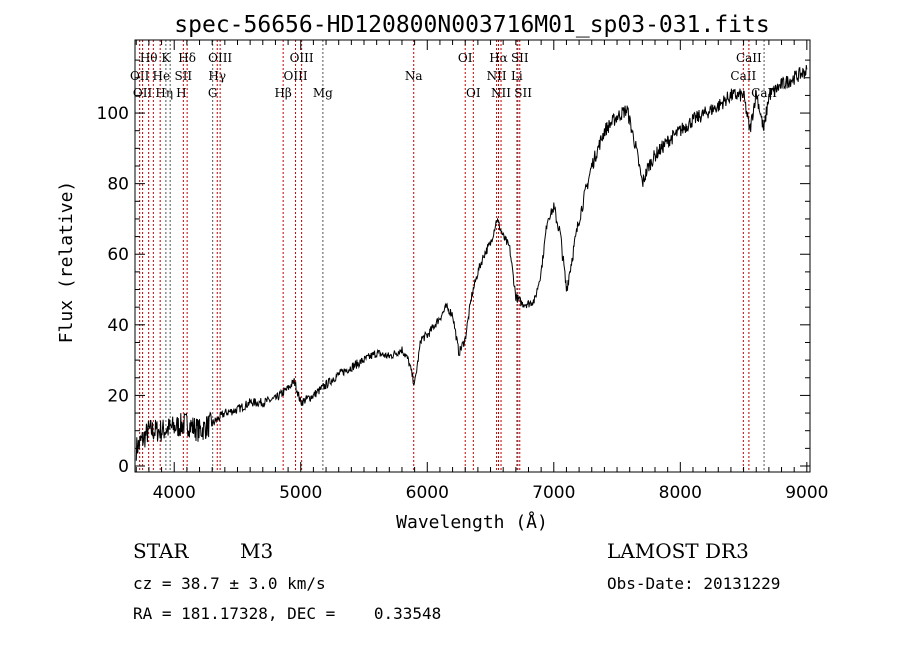  Describe the element at coordinates (229, 583) in the screenshot. I see `redshift-text: cz = 38.7 ± 3.0 km/s` at that location.